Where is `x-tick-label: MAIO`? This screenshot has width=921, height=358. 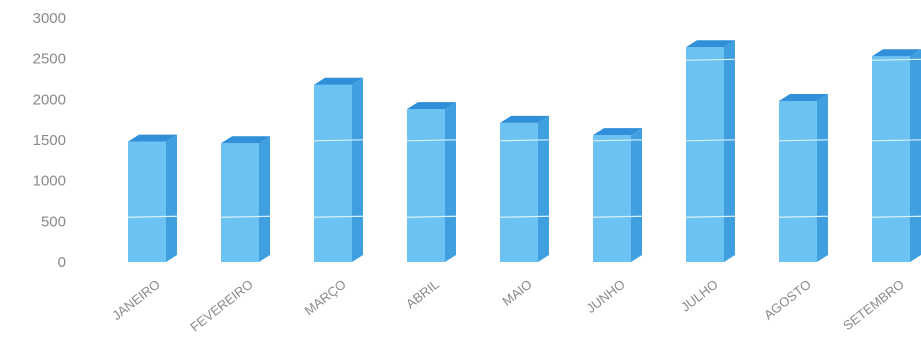 x-tick-label: MAIO is located at coordinates (516, 293).